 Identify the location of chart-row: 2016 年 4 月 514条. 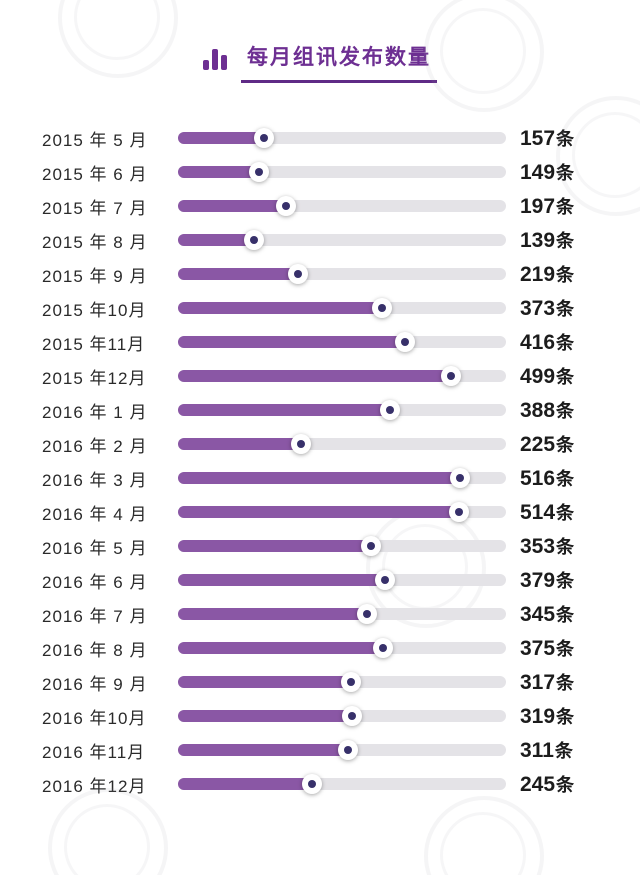
(320, 512).